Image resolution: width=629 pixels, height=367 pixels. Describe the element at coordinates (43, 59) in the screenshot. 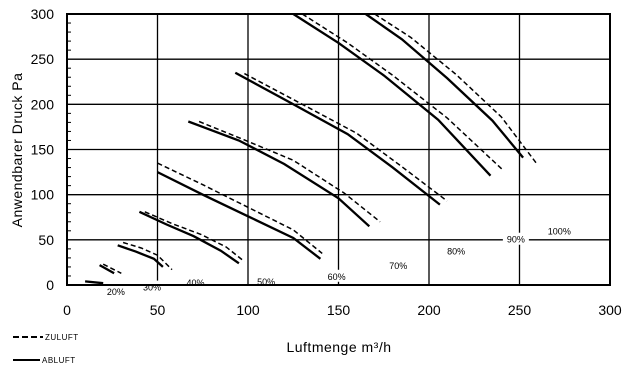

I see `y-tick-label: 250` at that location.